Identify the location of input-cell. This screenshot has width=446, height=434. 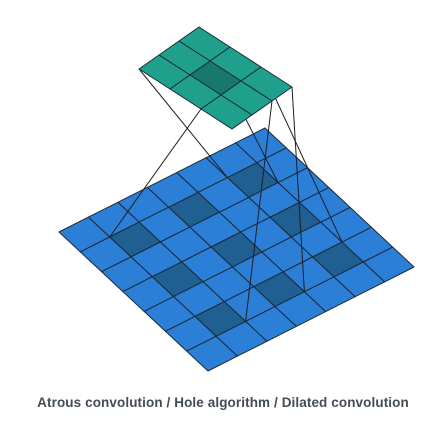
(212, 353).